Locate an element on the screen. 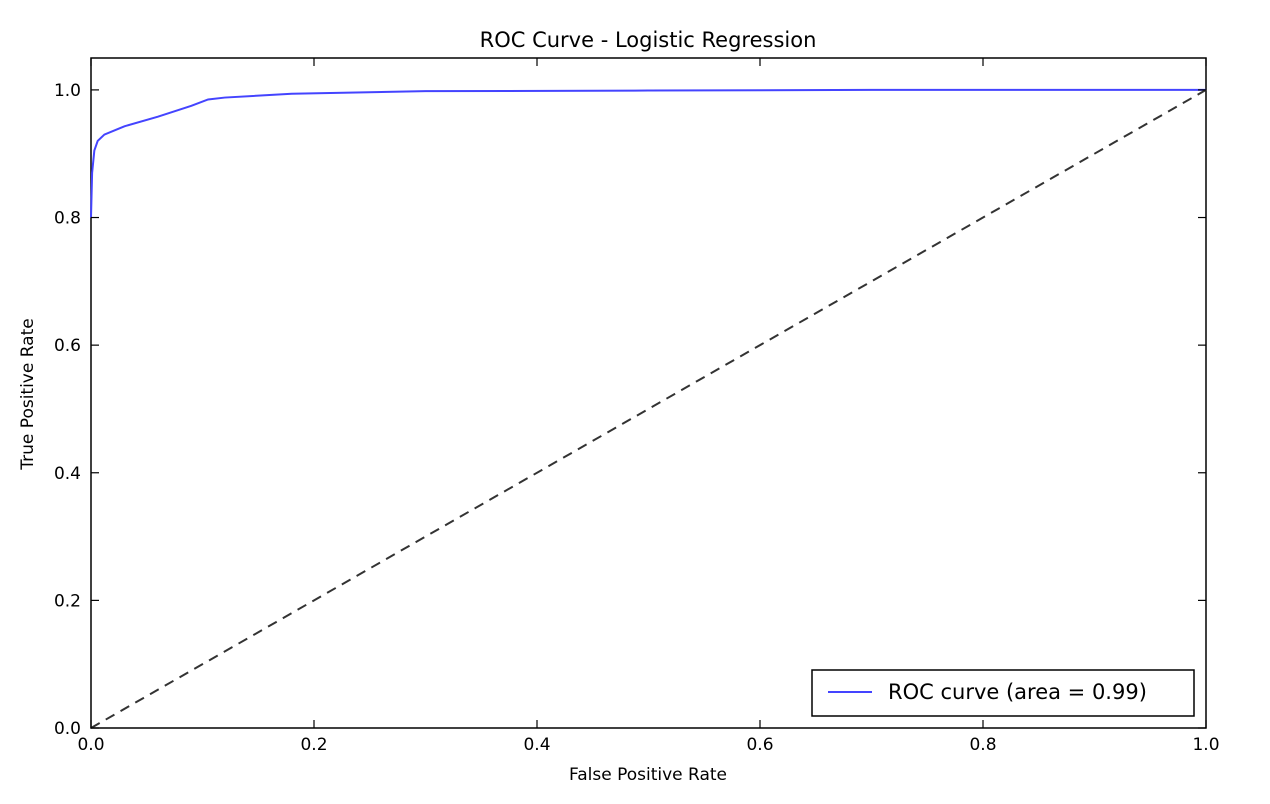  roc-curve-line is located at coordinates (648, 153).